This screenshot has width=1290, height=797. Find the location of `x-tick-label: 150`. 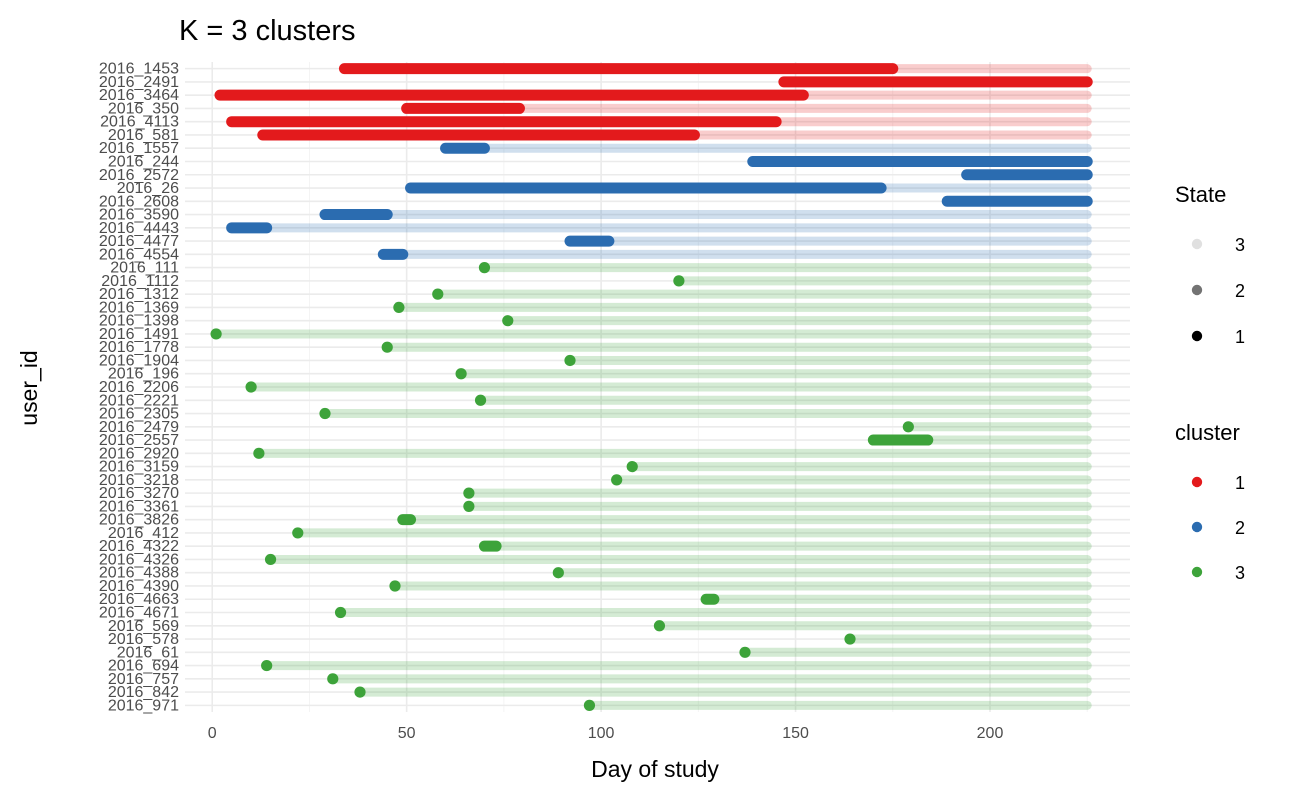

x-tick-label: 150 is located at coordinates (795, 733).